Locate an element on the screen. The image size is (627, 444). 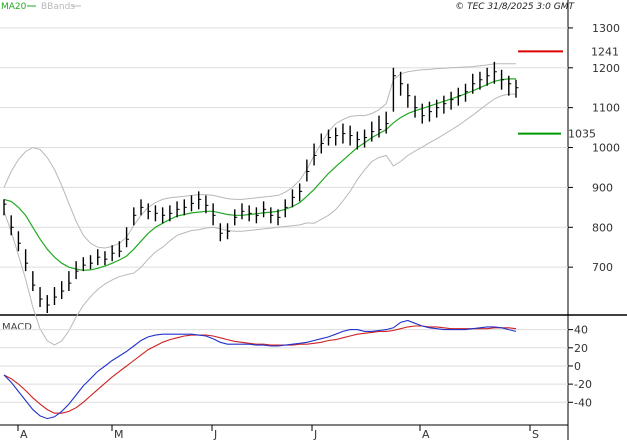
macd-tick-label: -20 is located at coordinates (583, 384).